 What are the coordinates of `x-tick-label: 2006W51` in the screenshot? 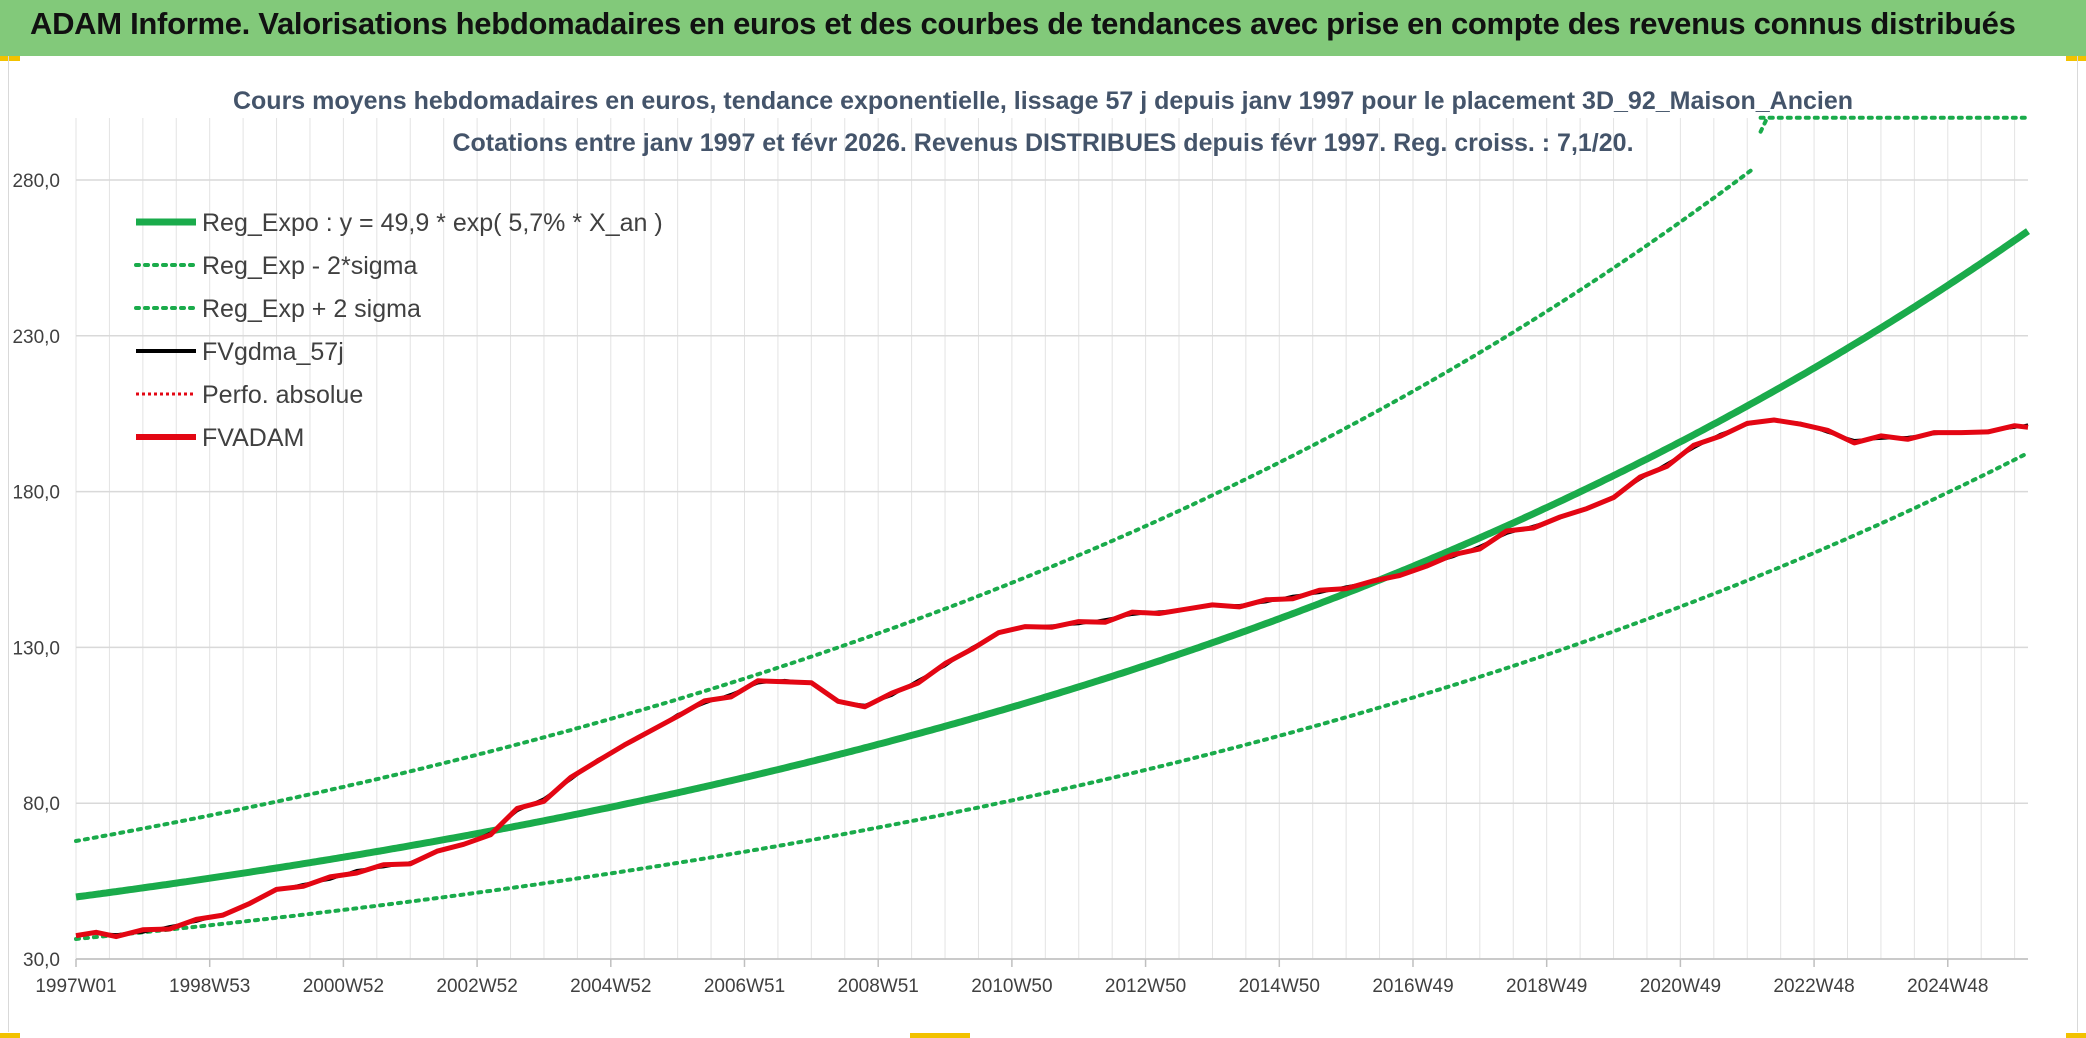 It's located at (744, 986).